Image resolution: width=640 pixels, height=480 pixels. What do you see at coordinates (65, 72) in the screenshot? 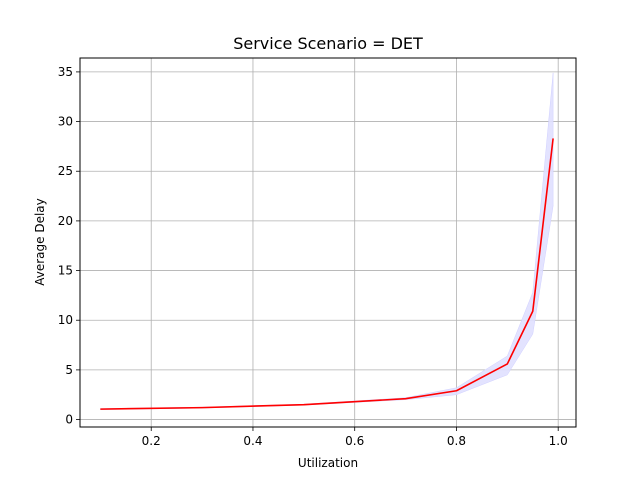
I see `y-tick-label: 35` at bounding box center [65, 72].